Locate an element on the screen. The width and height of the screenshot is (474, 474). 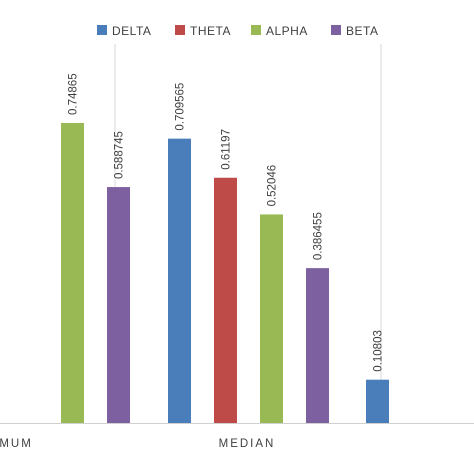
data-label-alpha-2: 0.52046 is located at coordinates (273, 186).